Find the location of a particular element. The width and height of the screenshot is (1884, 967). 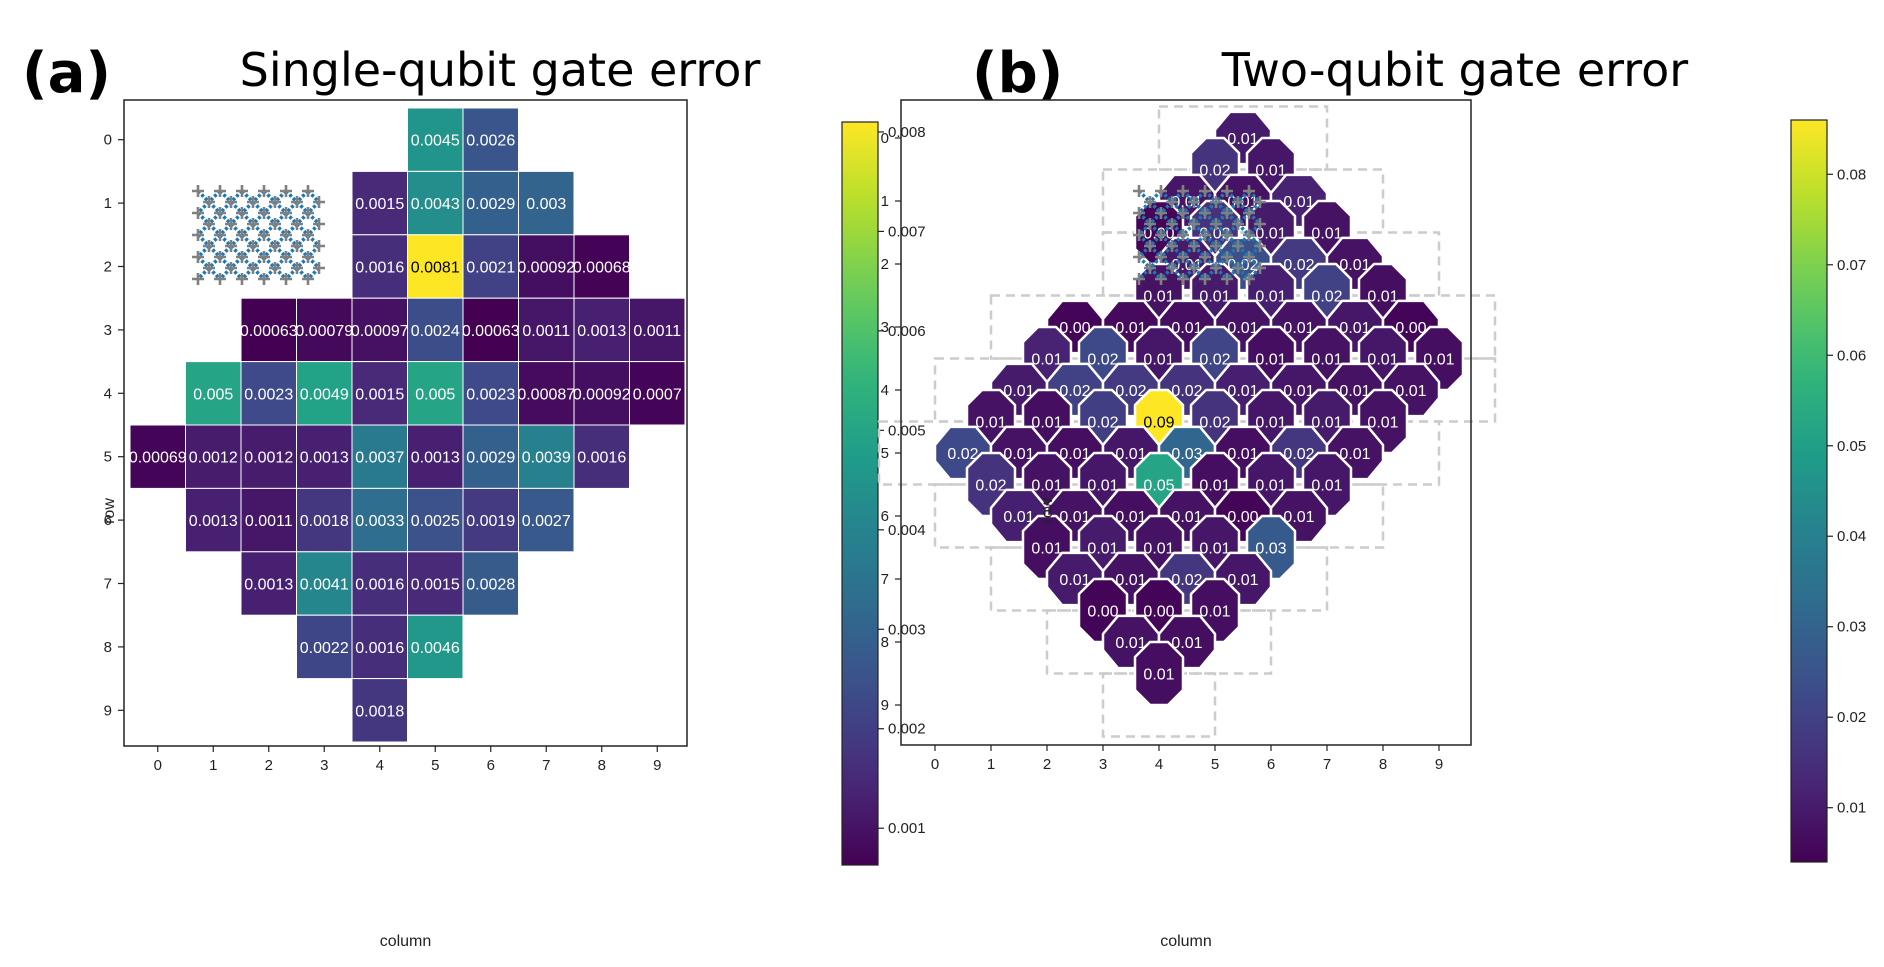

cell-value-label: 0.005 is located at coordinates (435, 394).